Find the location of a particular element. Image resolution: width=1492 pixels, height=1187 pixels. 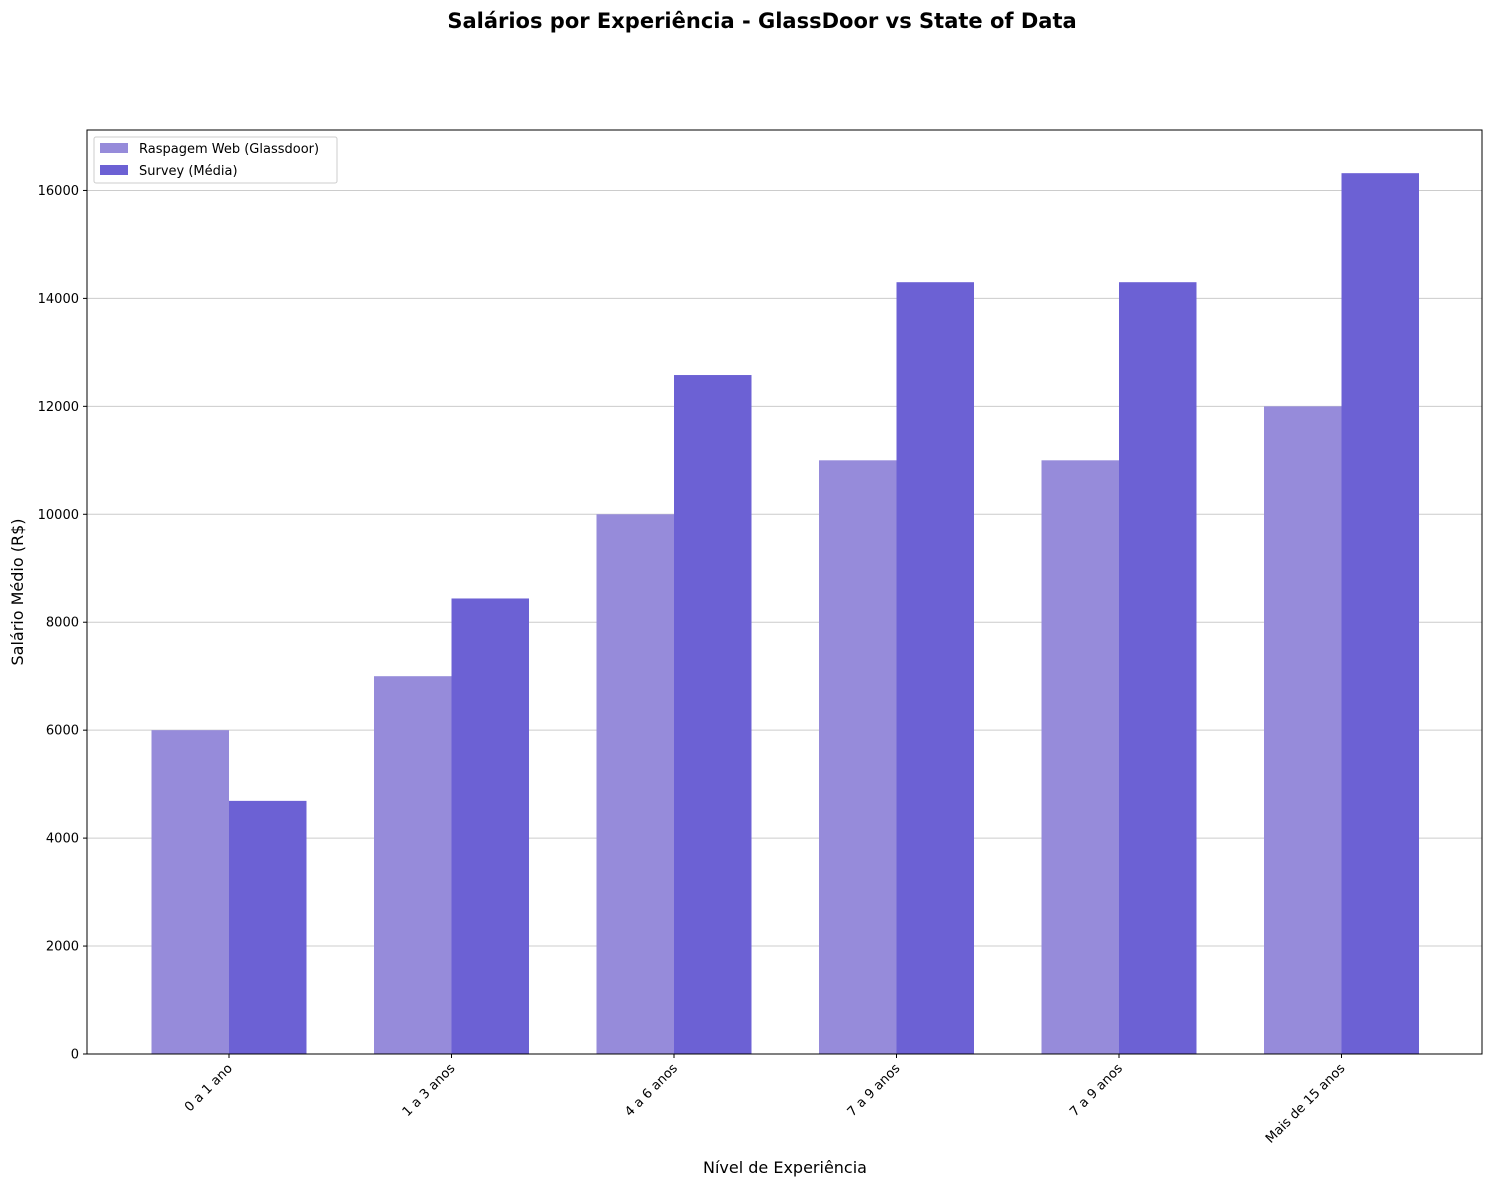

legend: Raspagem Web (Glassdoor) Survey (Média) is located at coordinates (215, 160).